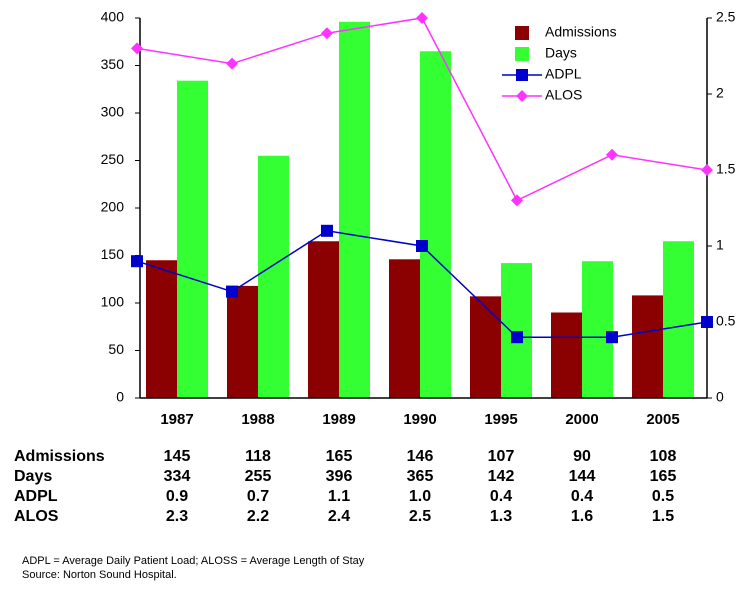  I want to click on x-tick-label: 2000, so click(581, 419).